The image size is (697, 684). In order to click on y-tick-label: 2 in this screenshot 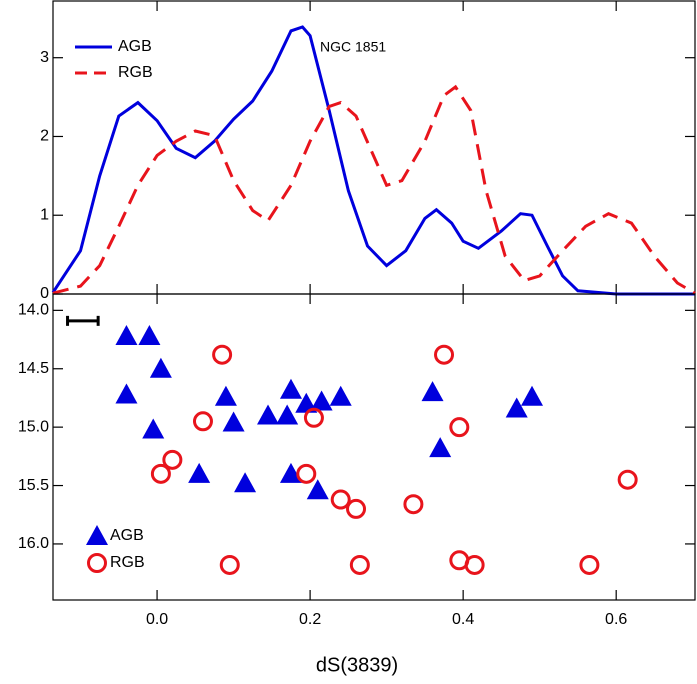, I will do `click(44, 136)`.